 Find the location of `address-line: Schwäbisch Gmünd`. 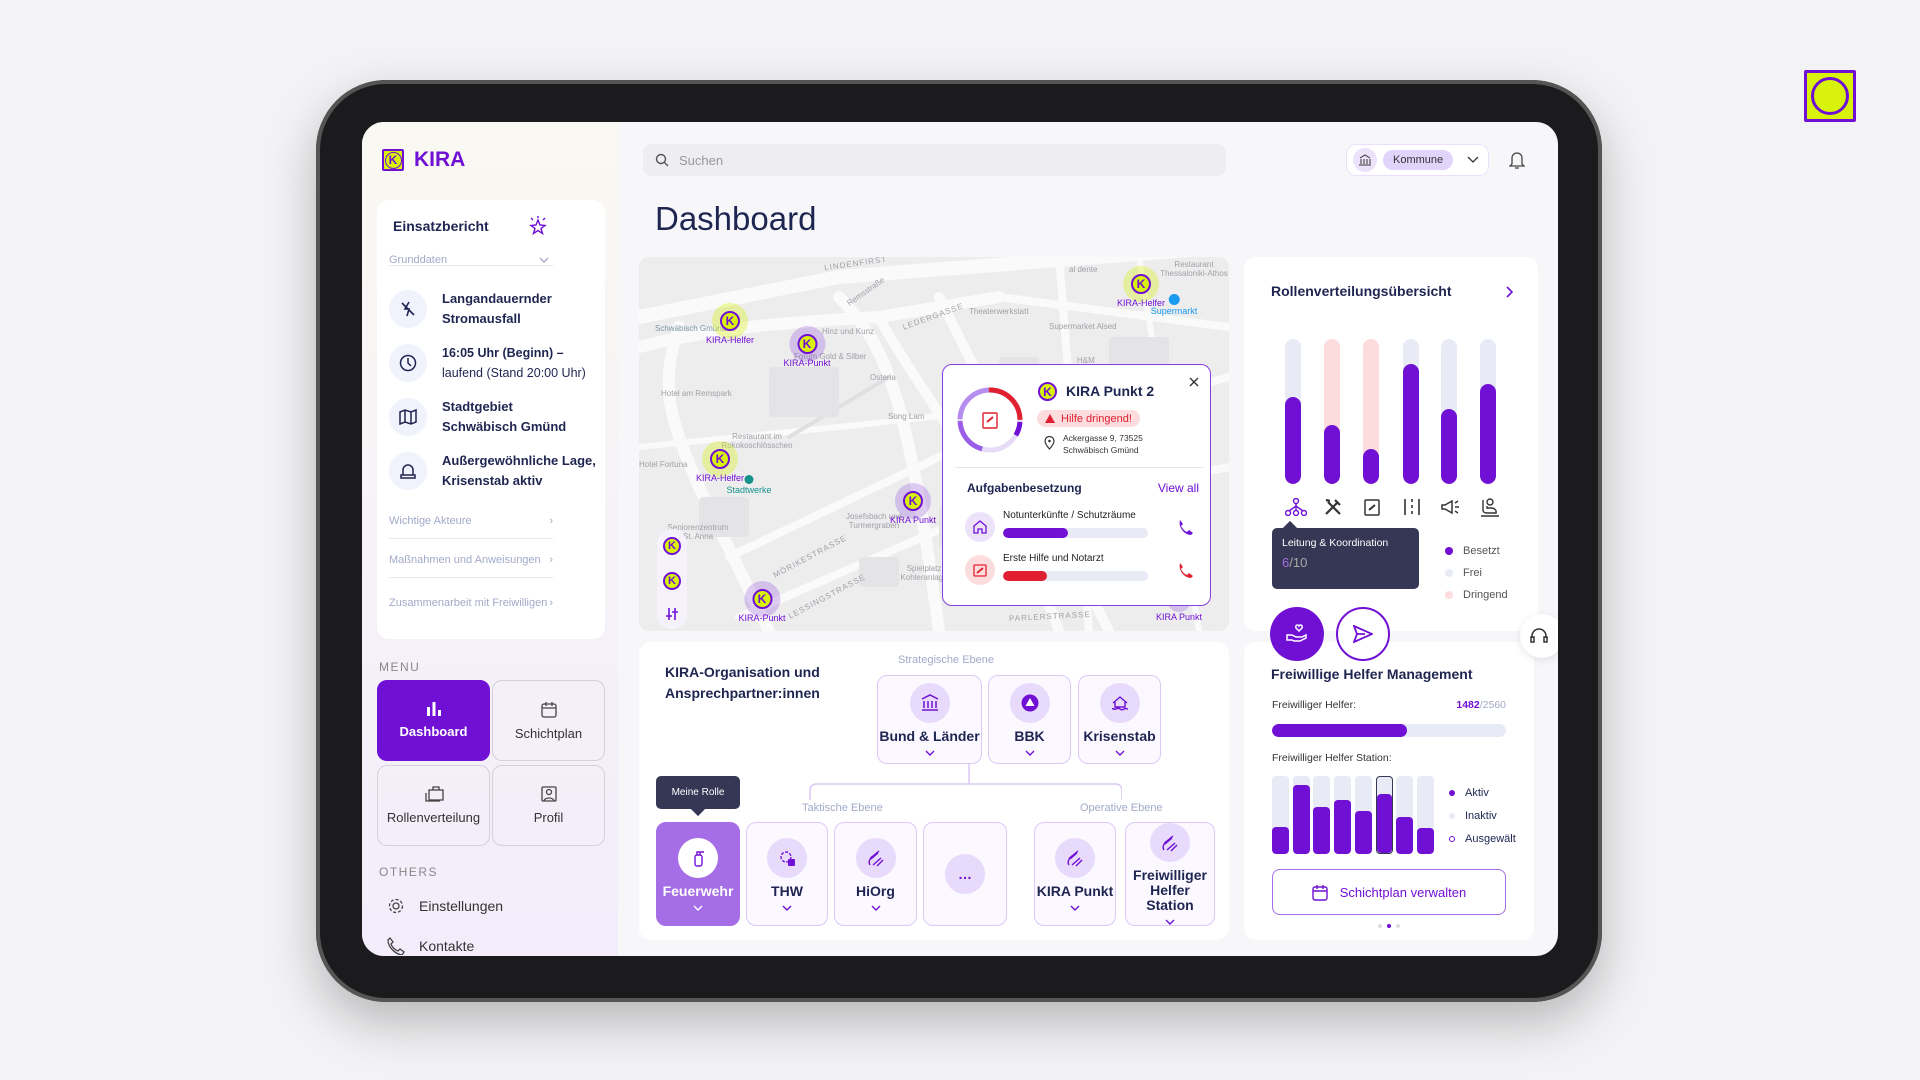

address-line: Schwäbisch Gmünd is located at coordinates (1101, 450).